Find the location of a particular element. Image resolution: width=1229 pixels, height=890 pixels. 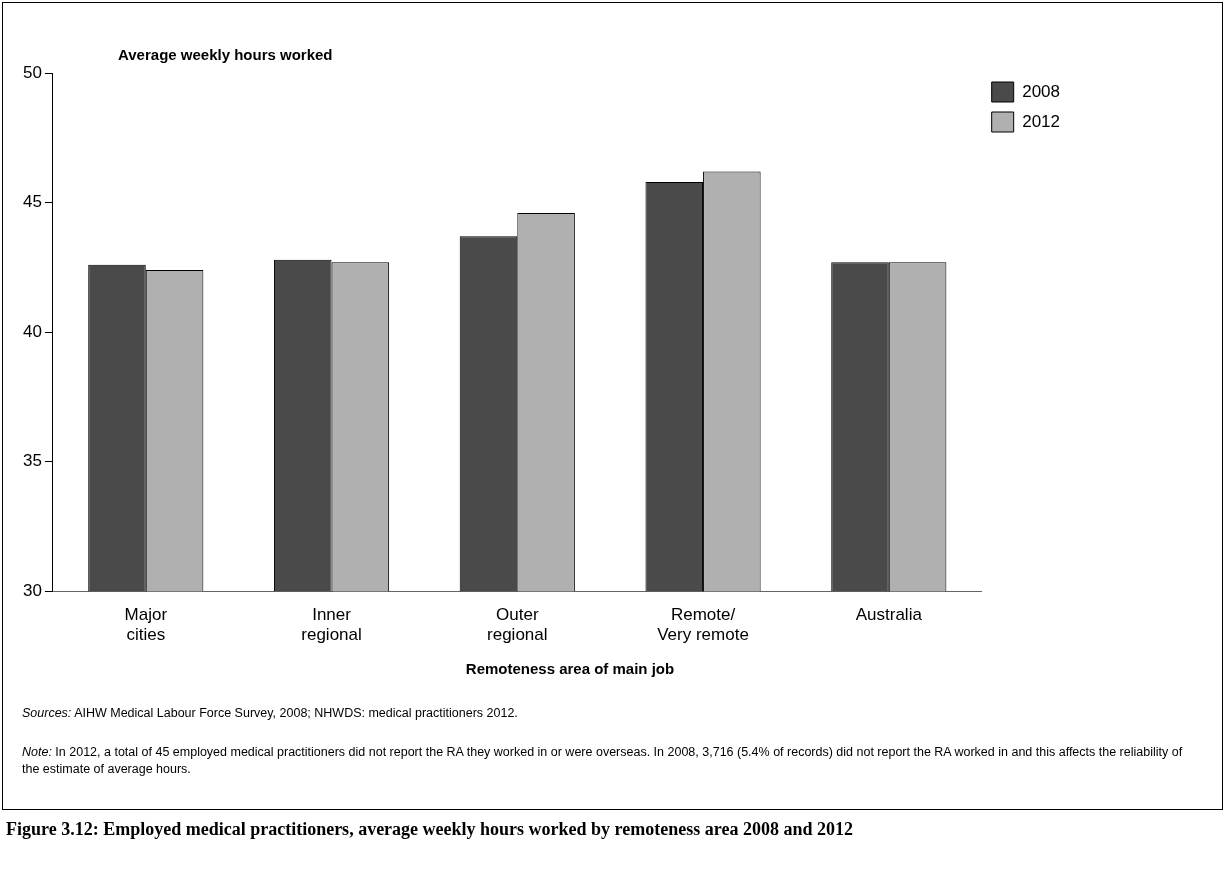

text: Figure 3.12: Employed medical practitioners, average weekly hours worked by remoteness area 2008 and 2012 is located at coordinates (430, 829).